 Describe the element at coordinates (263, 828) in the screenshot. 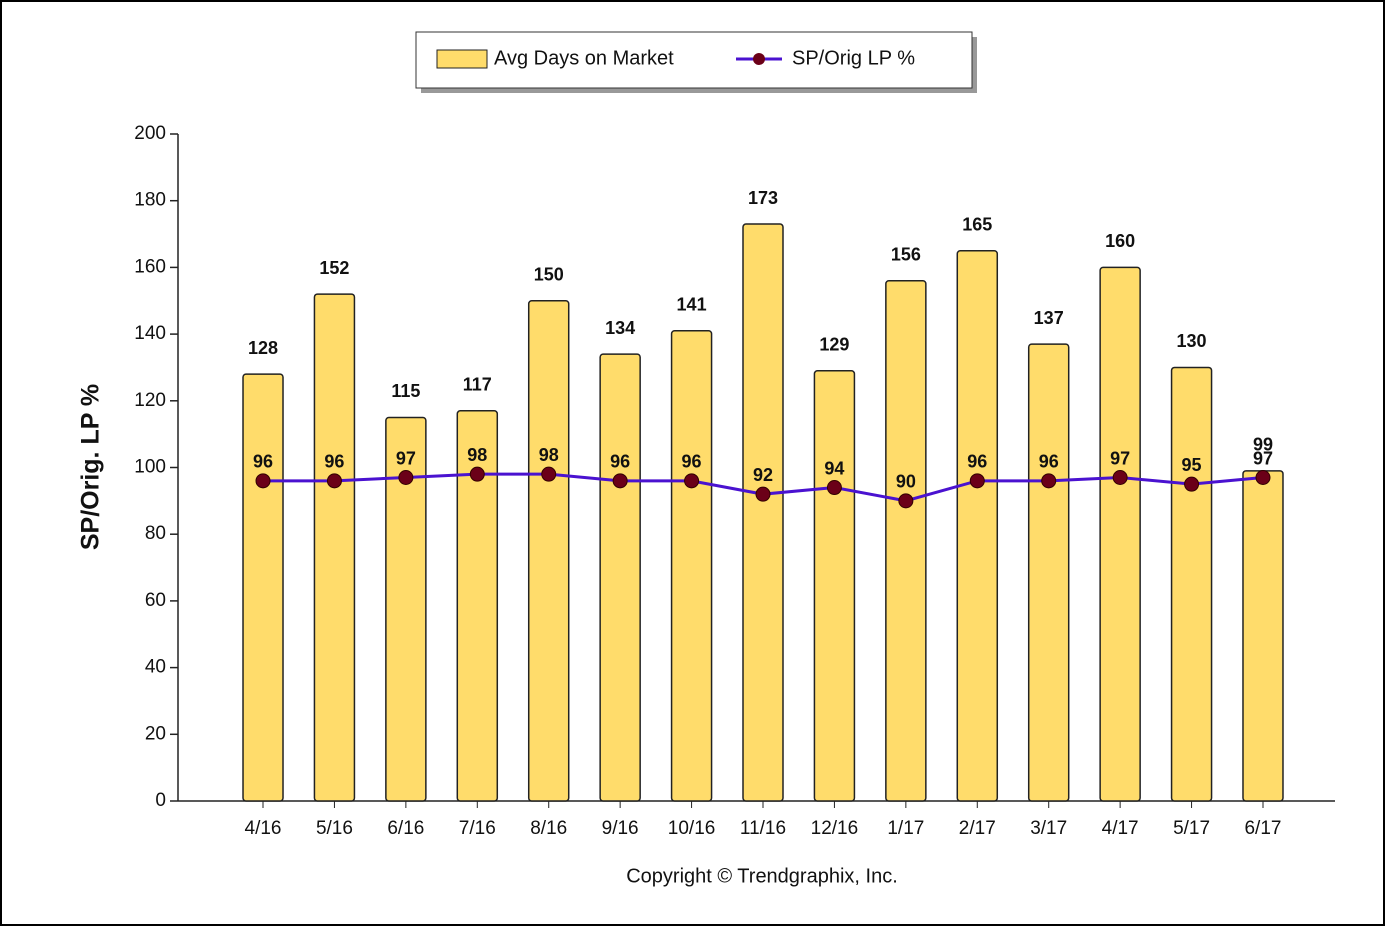

I see `x-tick-label: 4/16` at that location.